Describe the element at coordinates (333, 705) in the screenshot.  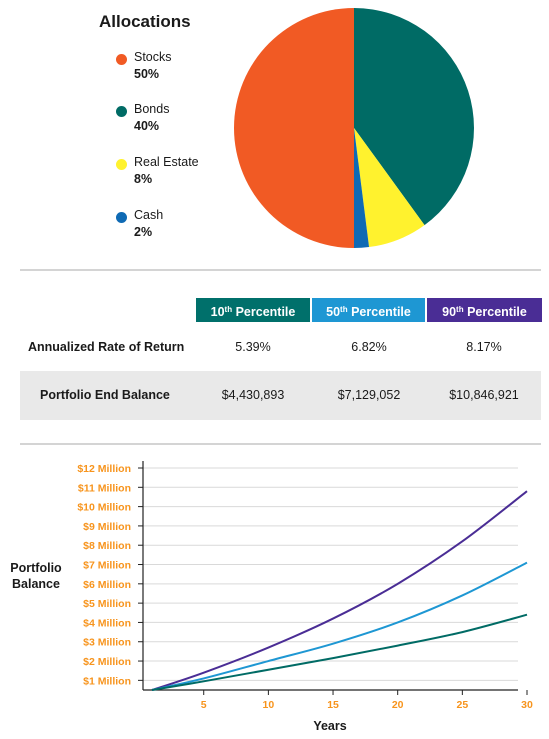
I see `x-tick-label: 15` at that location.